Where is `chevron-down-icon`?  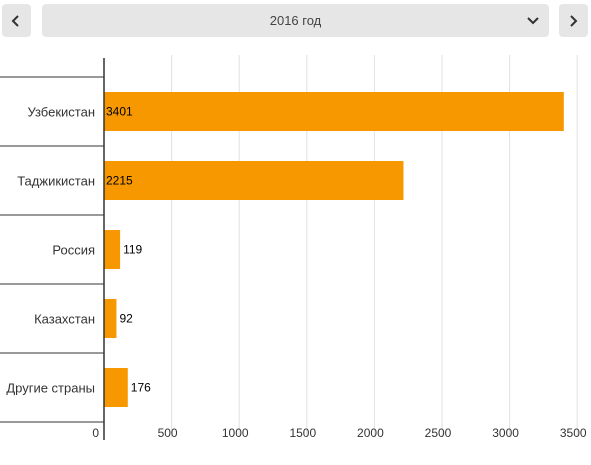
chevron-down-icon is located at coordinates (533, 21).